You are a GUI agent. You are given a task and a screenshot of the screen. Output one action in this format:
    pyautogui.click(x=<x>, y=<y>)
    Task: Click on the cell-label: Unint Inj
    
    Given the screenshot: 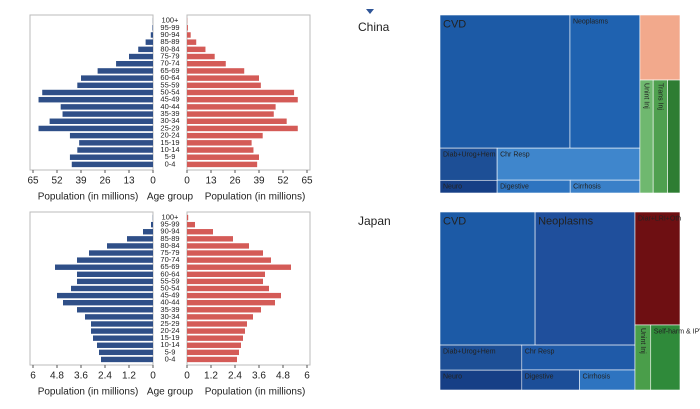 What is the action you would take?
    pyautogui.click(x=642, y=341)
    